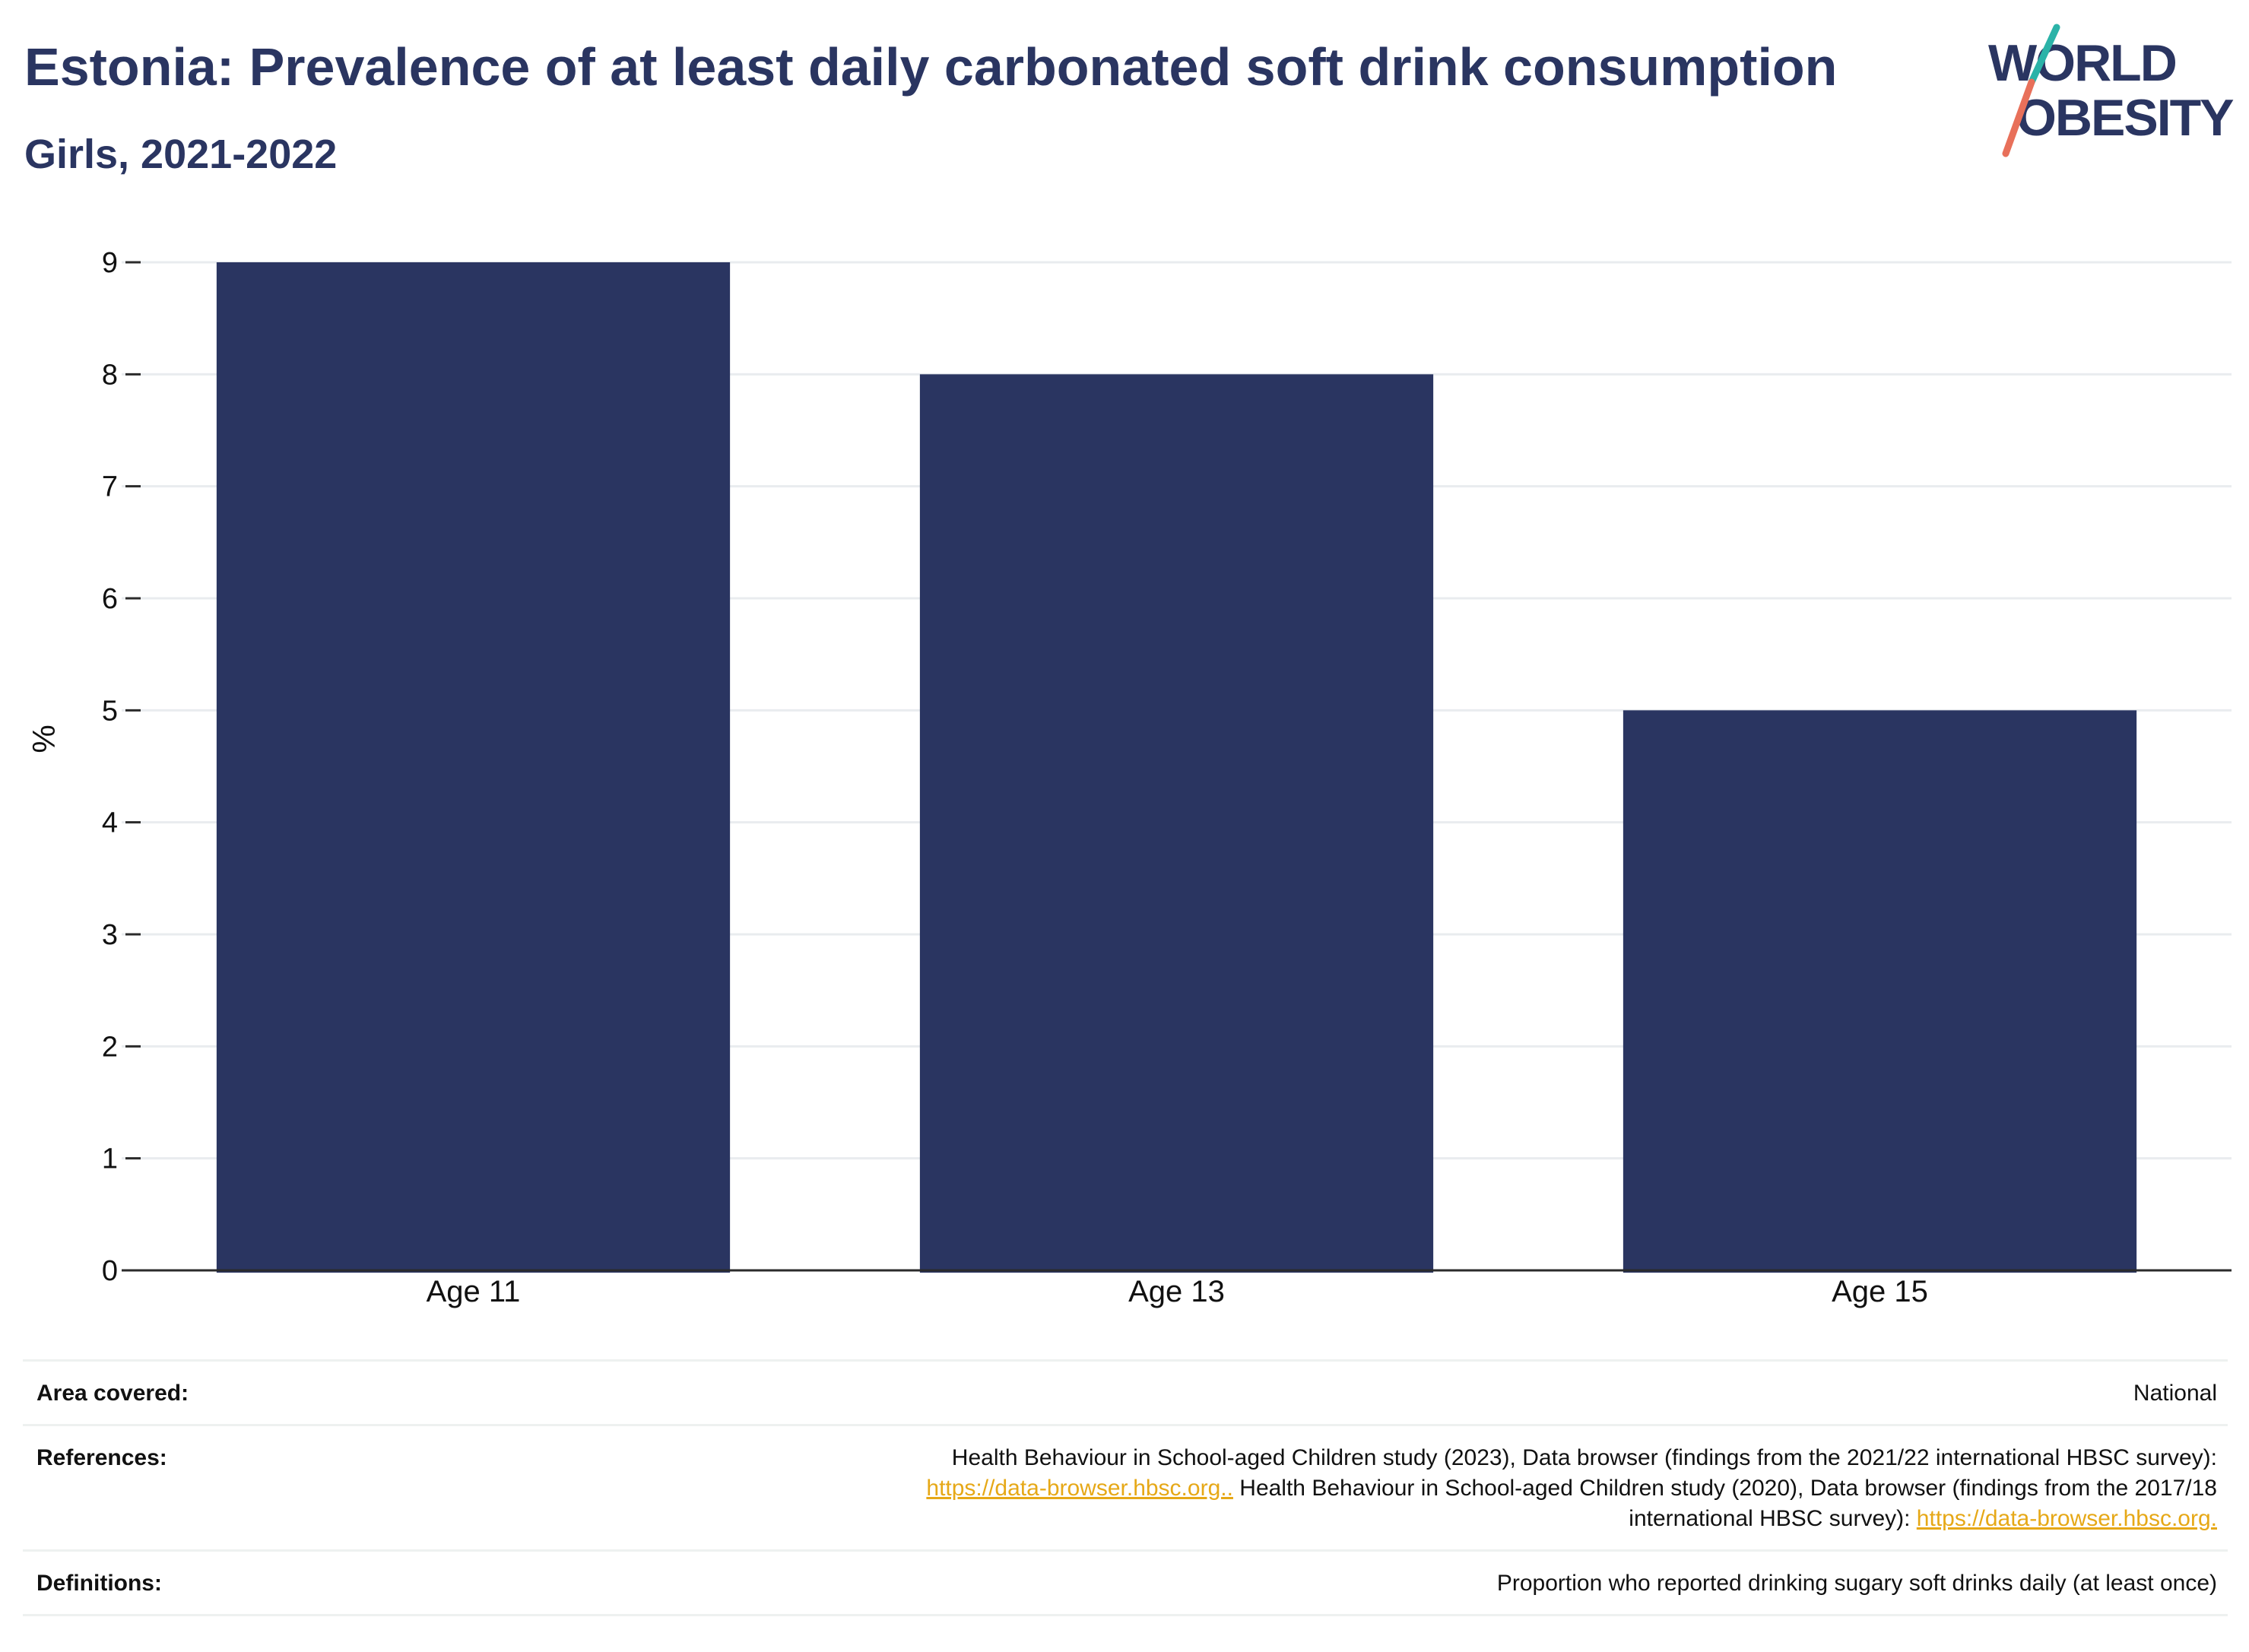  Describe the element at coordinates (474, 1291) in the screenshot. I see `x-category-label: Age 11` at that location.